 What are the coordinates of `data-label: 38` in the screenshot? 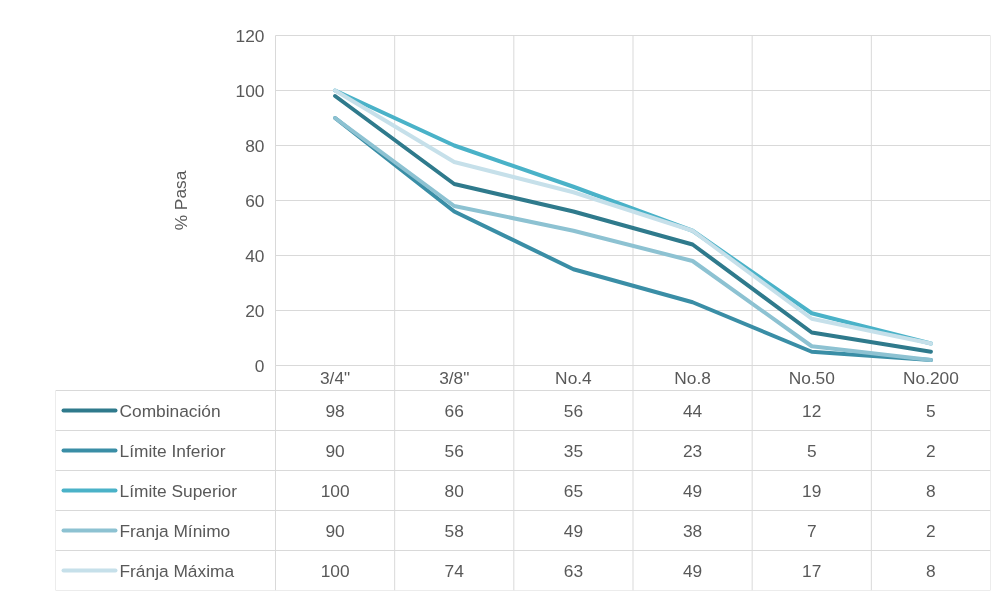 It's located at (692, 530).